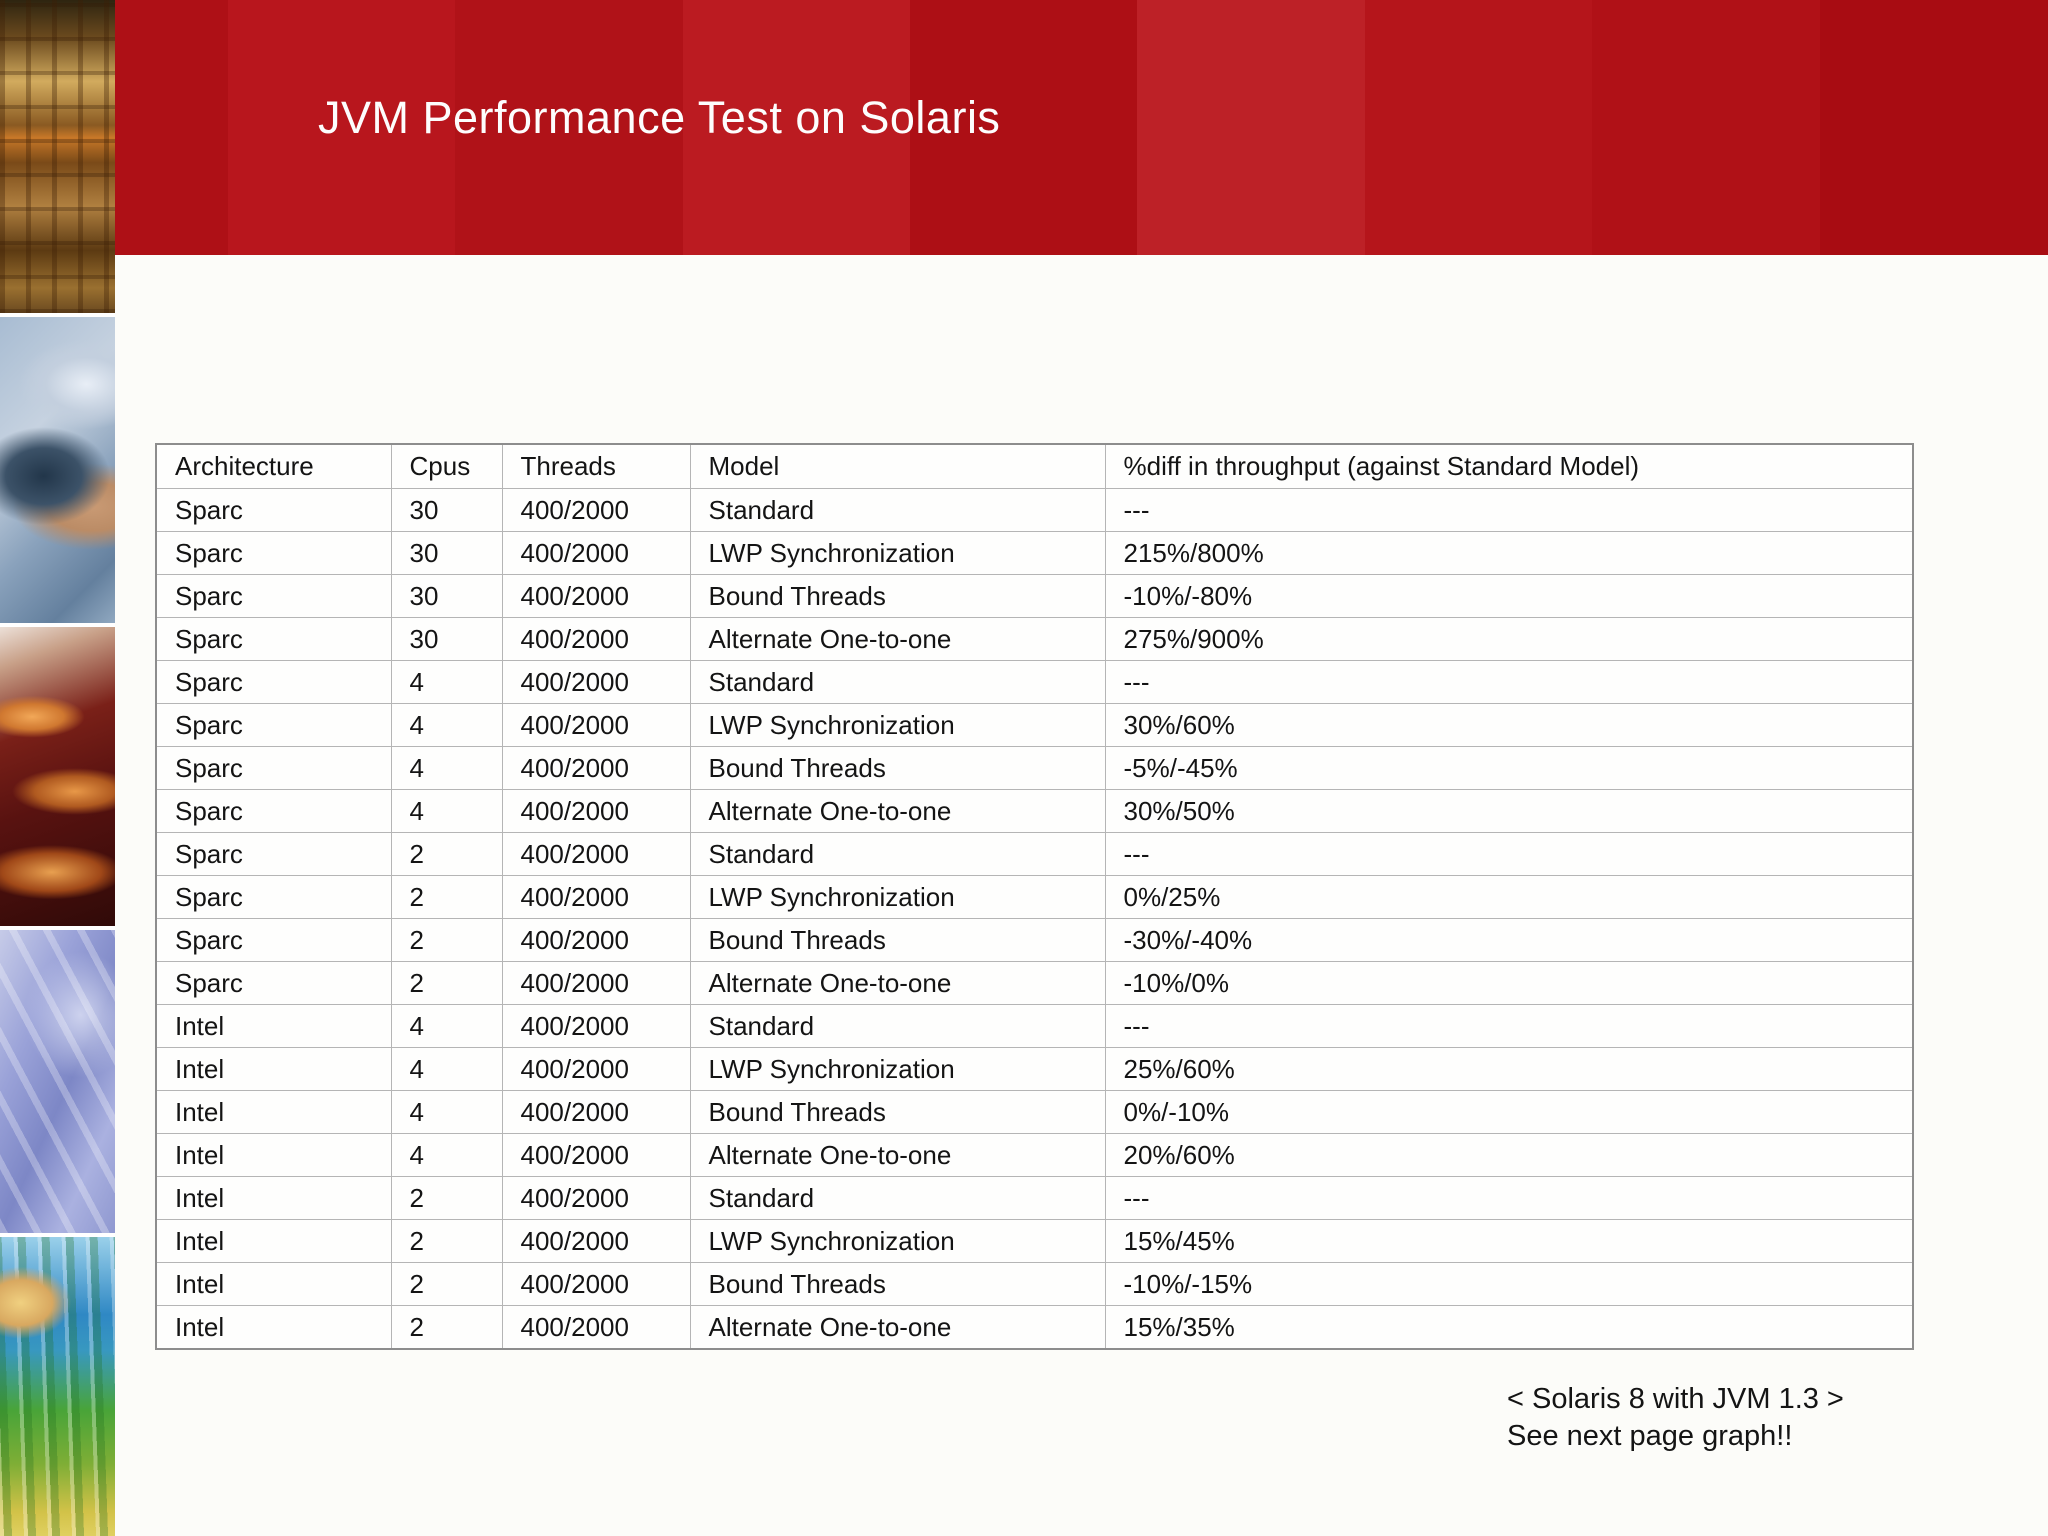 The image size is (2048, 1536). Describe the element at coordinates (446, 466) in the screenshot. I see `column-header: Cpus` at that location.